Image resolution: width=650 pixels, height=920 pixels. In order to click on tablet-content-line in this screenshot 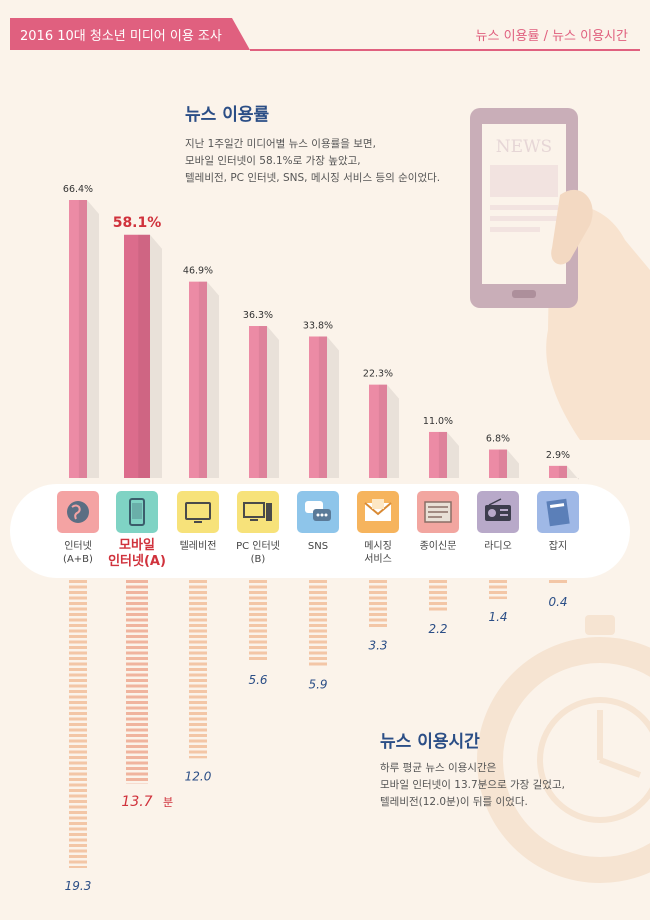, I will do `click(515, 229)`.